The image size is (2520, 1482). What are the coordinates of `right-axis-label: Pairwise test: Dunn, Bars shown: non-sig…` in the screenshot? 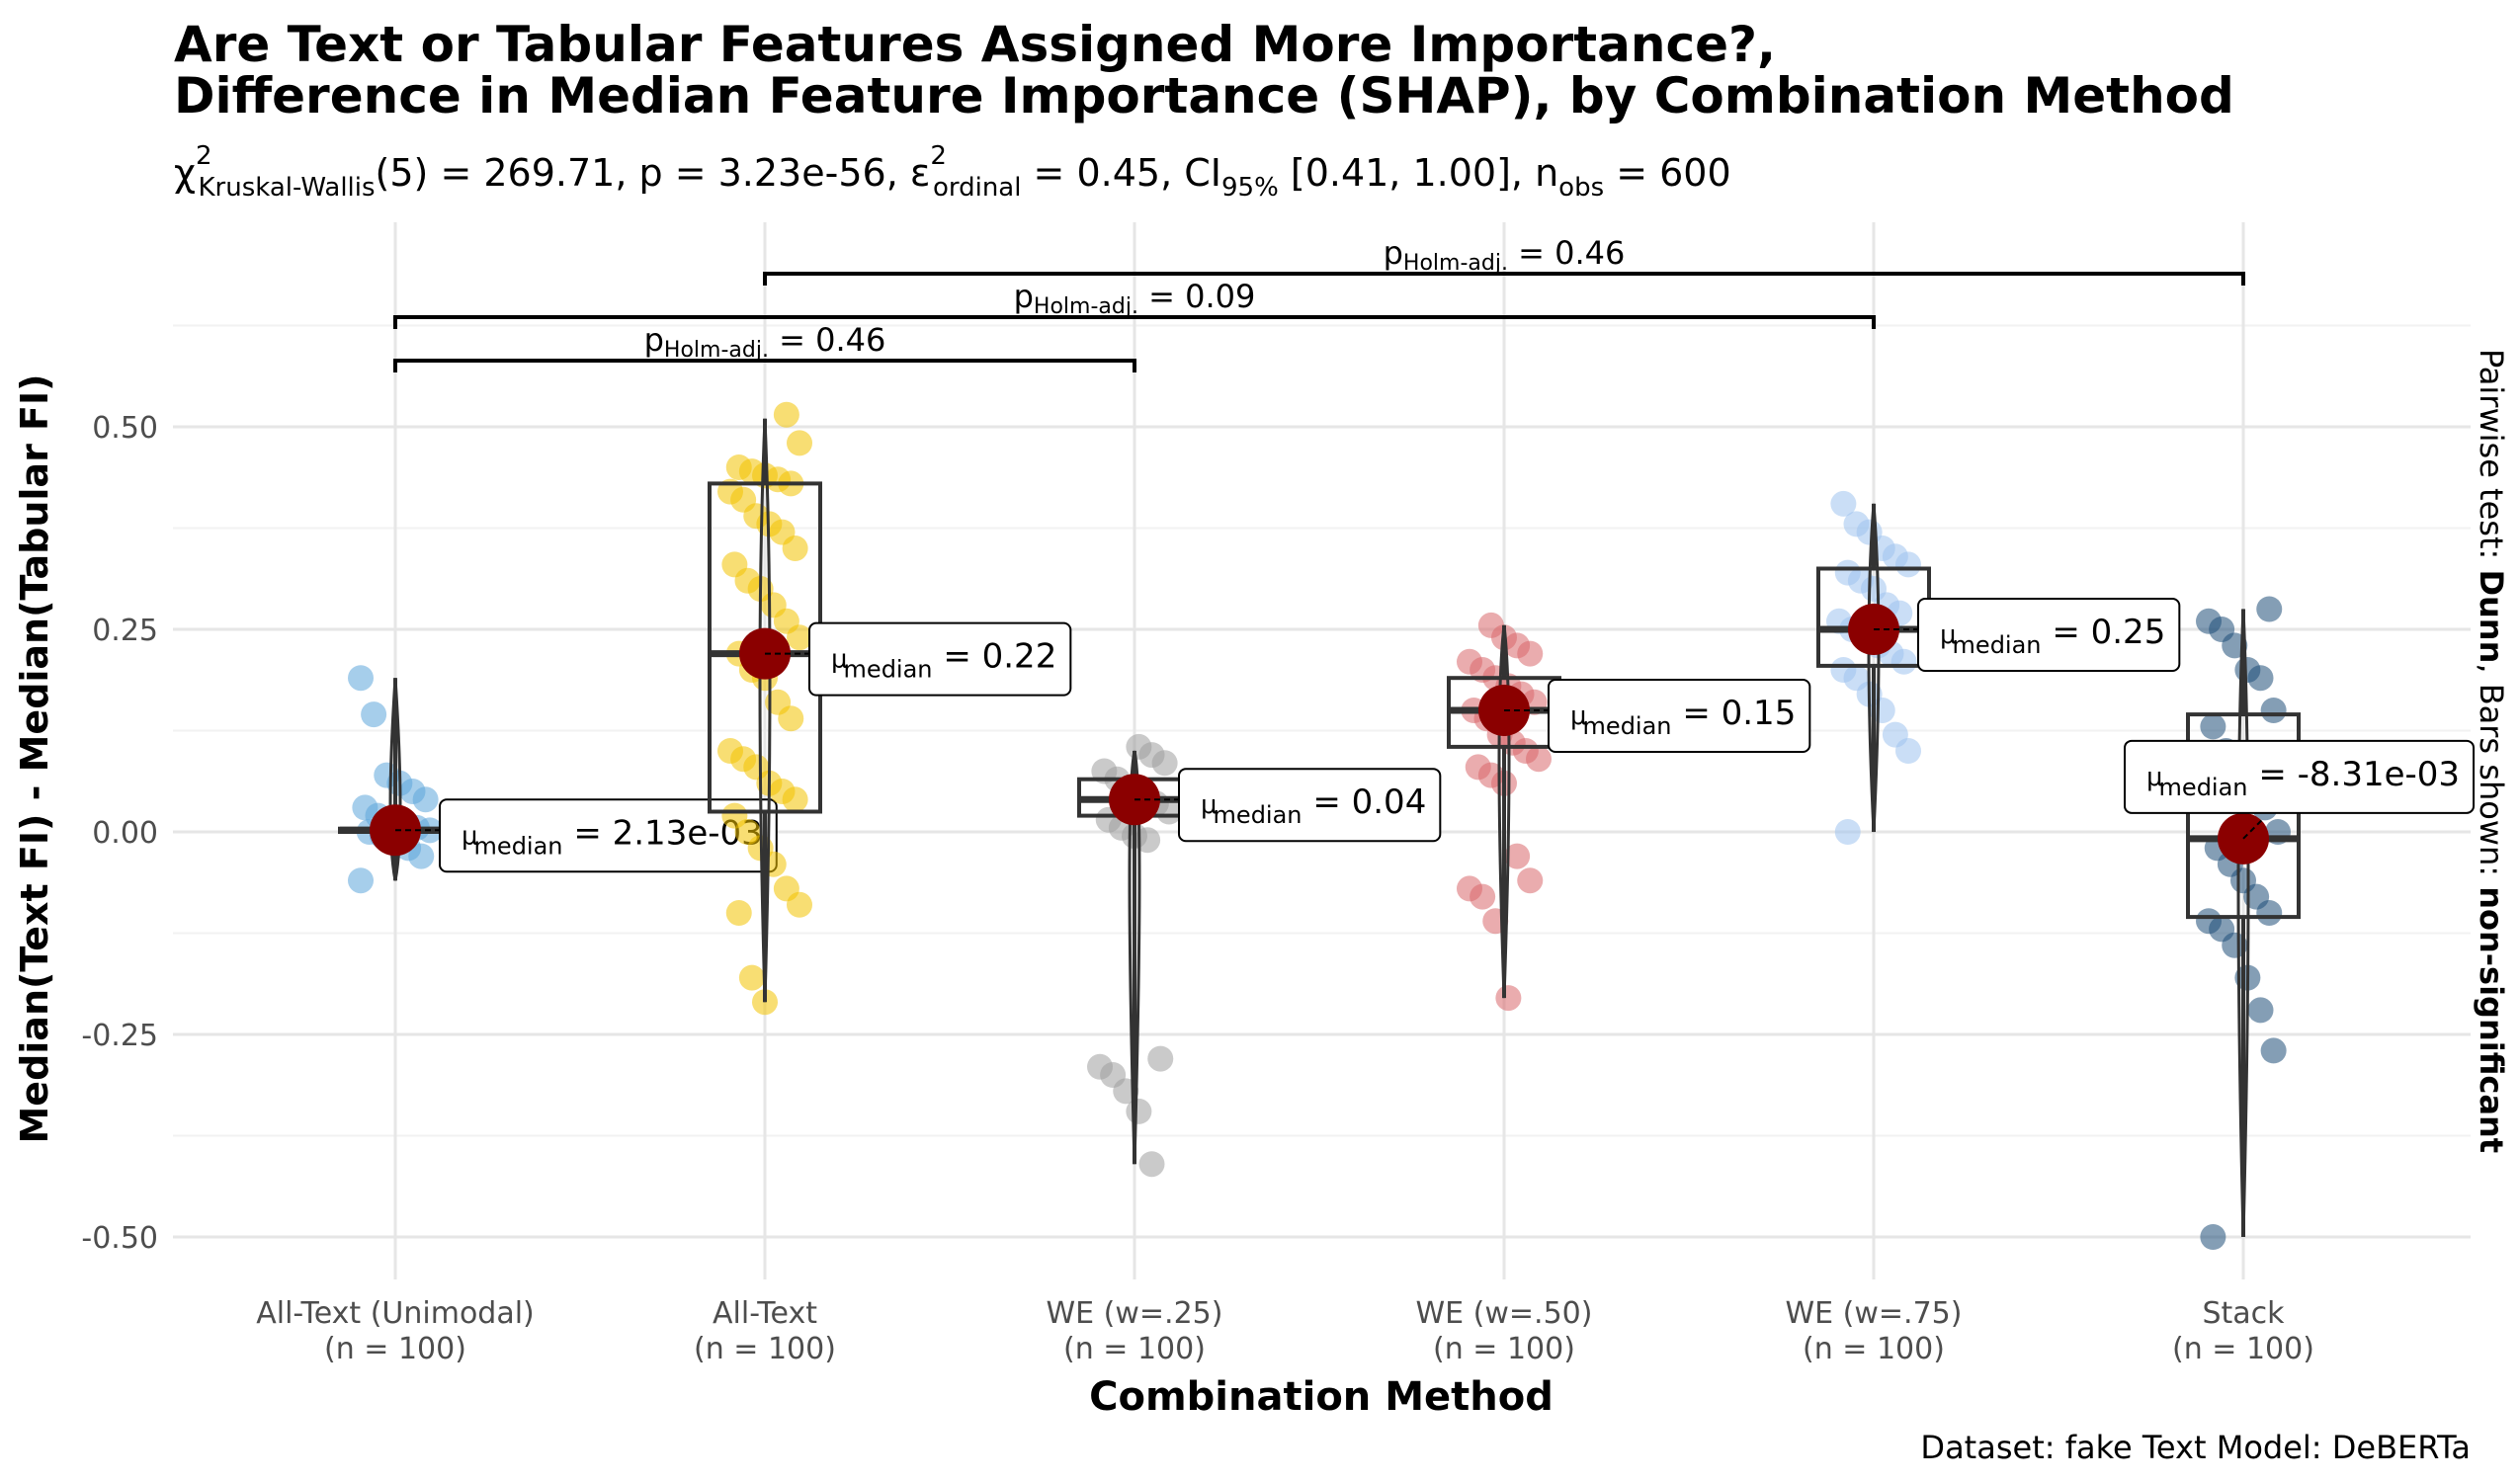 It's located at (2491, 751).